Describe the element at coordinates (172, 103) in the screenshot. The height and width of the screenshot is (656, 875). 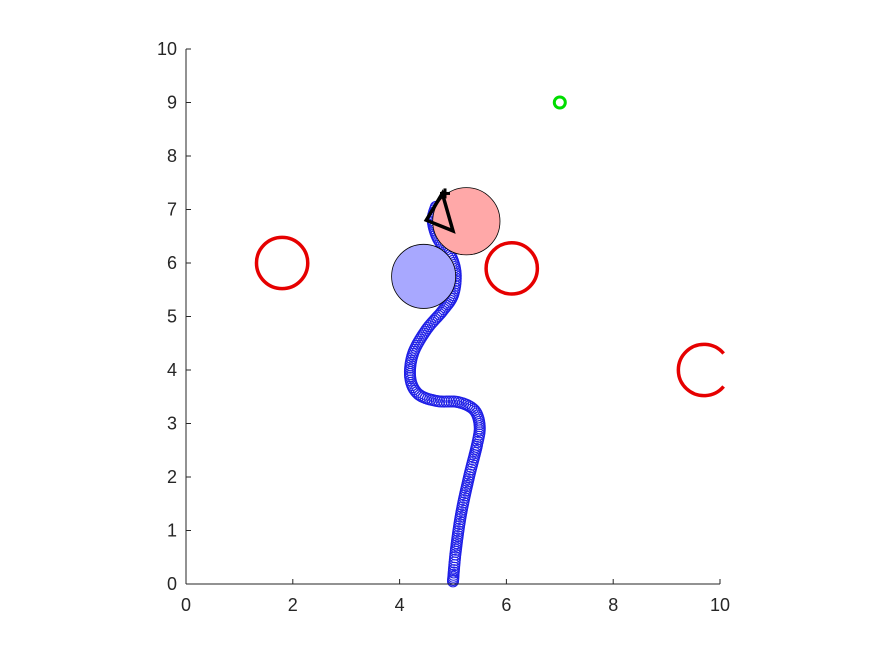
I see `y-tick-label-9: 9` at that location.